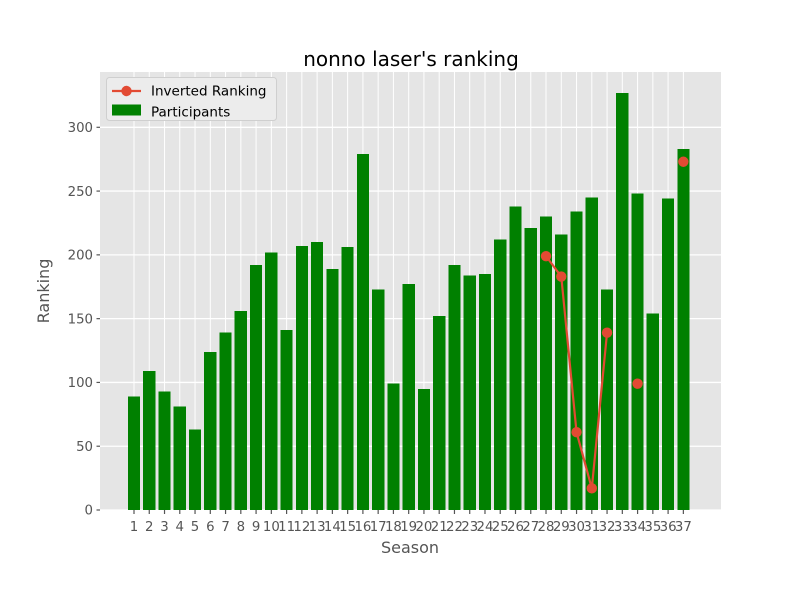  Describe the element at coordinates (561, 527) in the screenshot. I see `x-tick-label-29: 29` at that location.